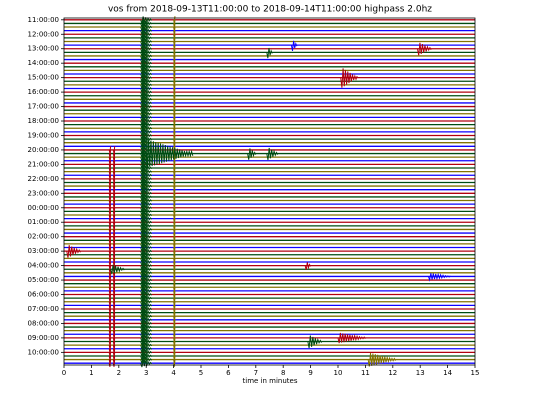  Describe the element at coordinates (201, 373) in the screenshot. I see `x-tick-label: 5` at that location.